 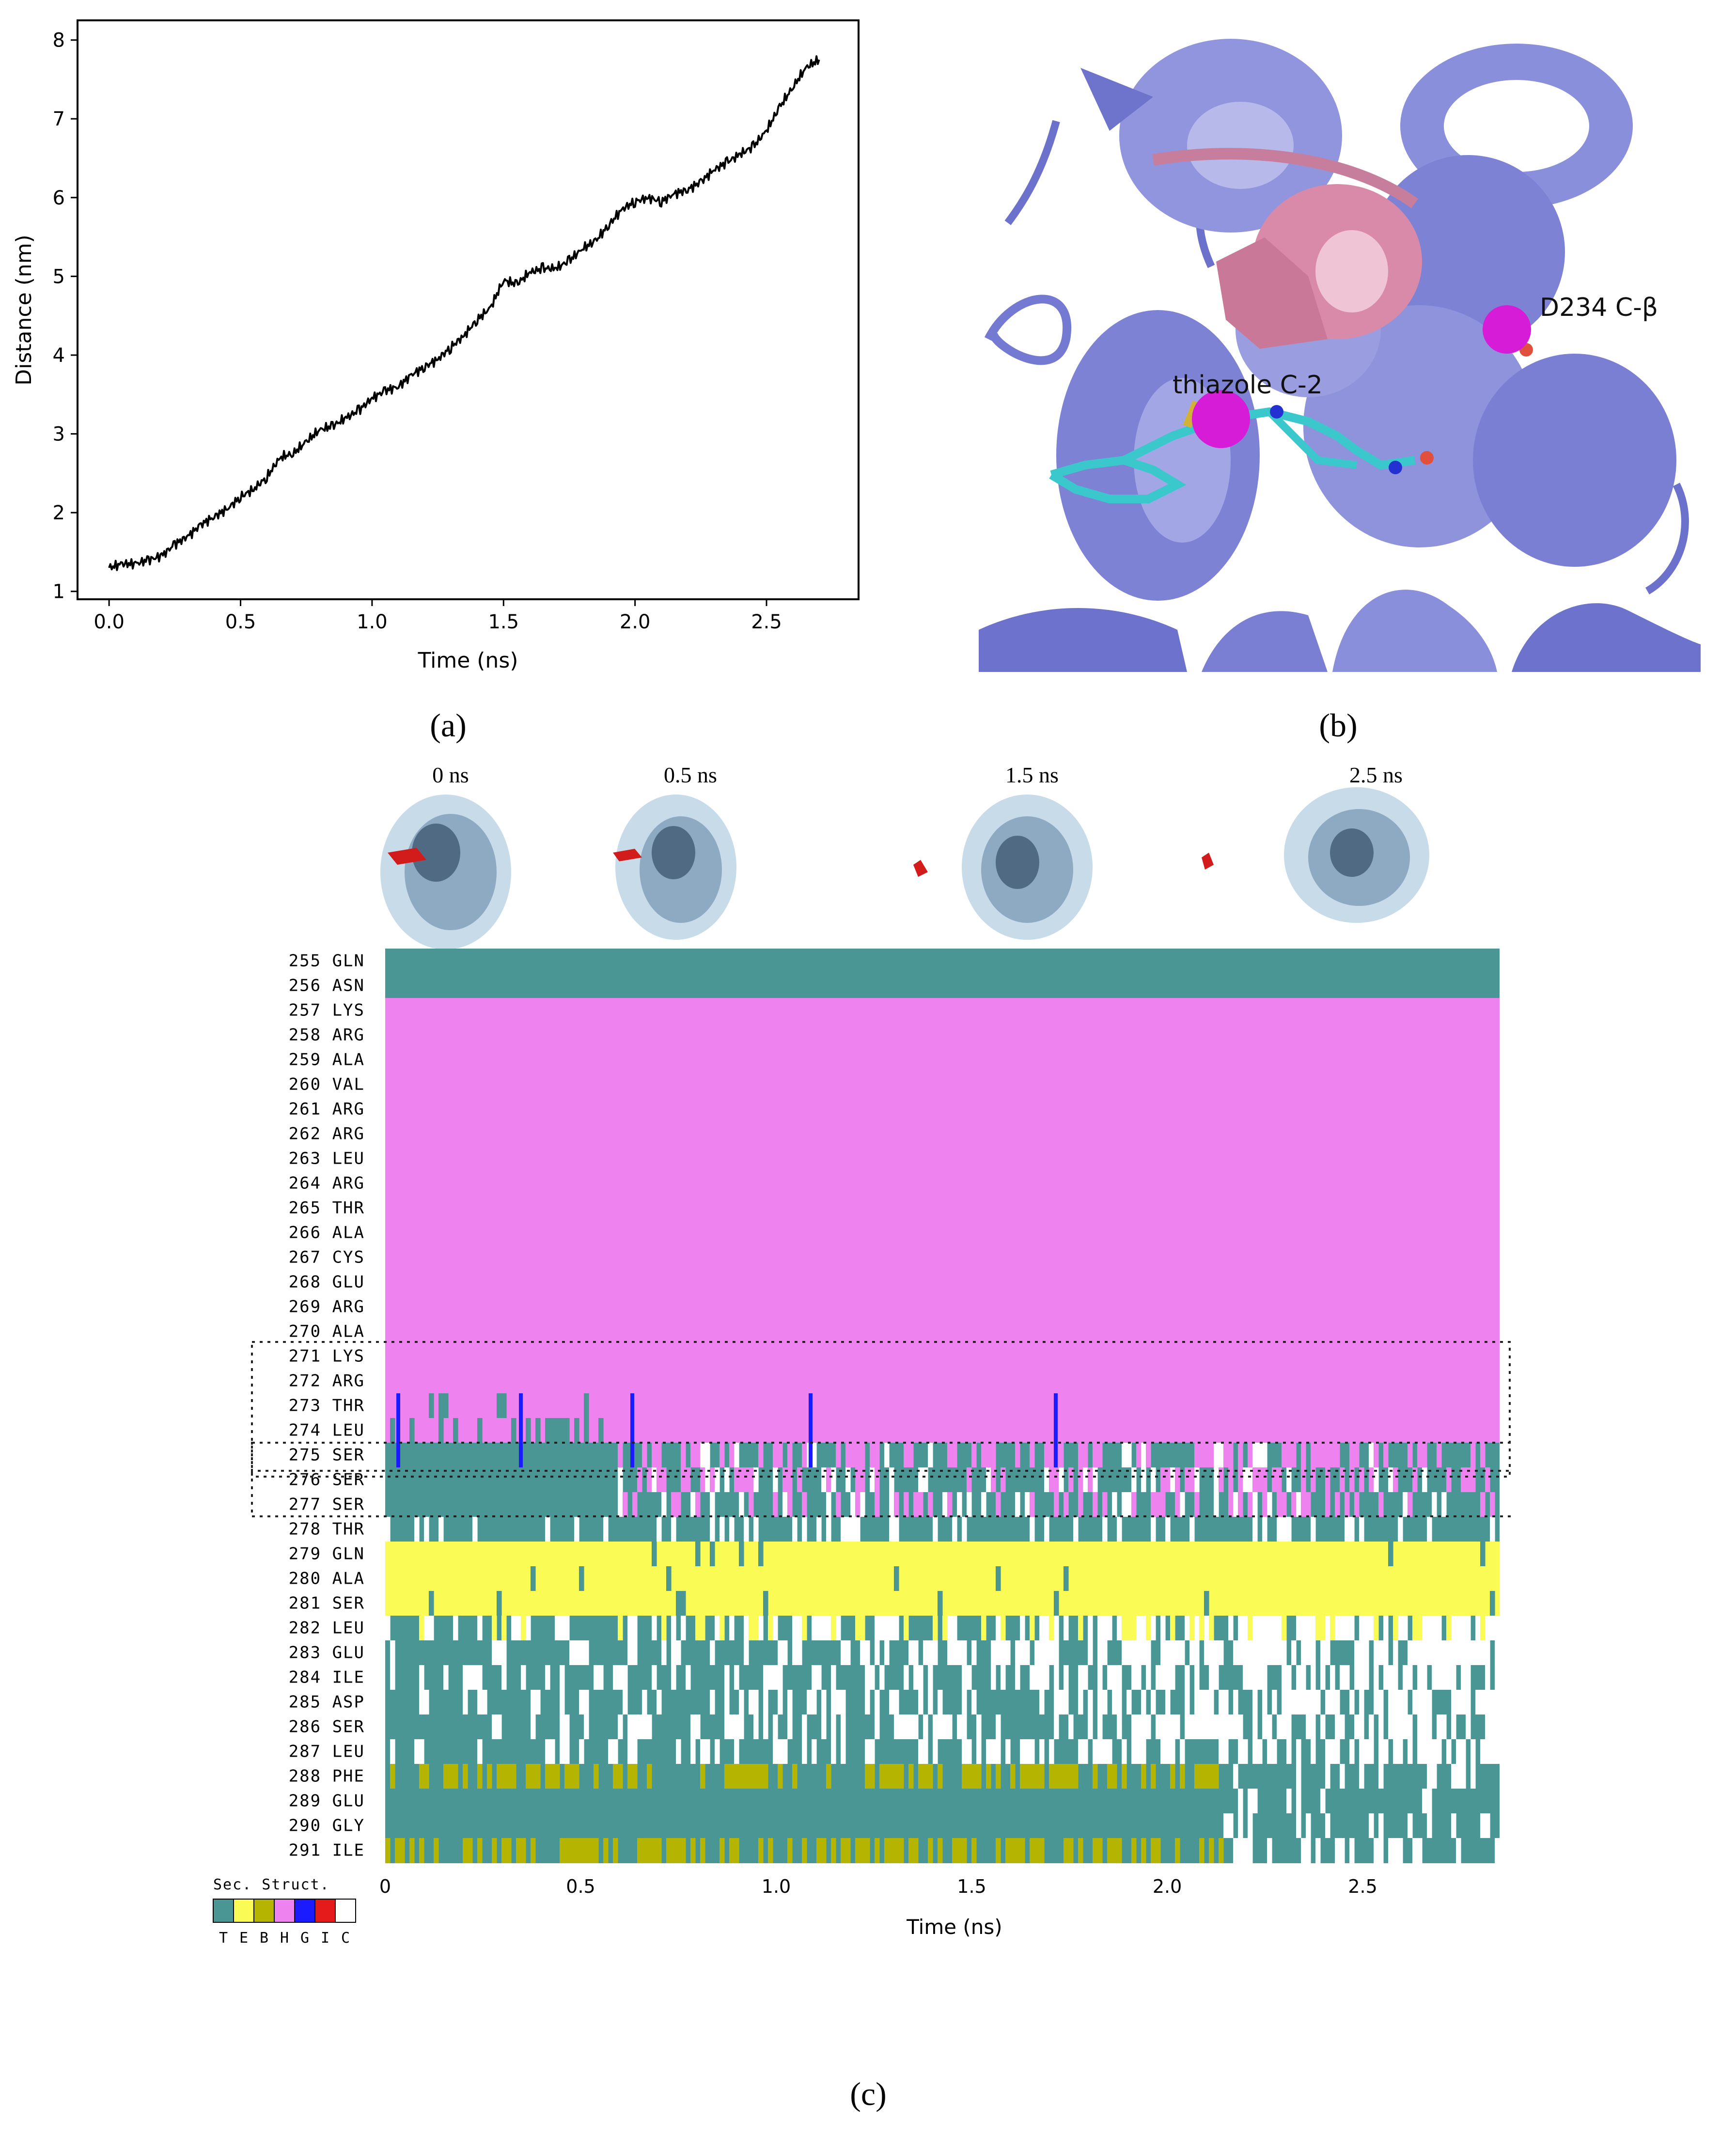 What do you see at coordinates (1599, 307) in the screenshot?
I see `d234-label: D234 C-β` at bounding box center [1599, 307].